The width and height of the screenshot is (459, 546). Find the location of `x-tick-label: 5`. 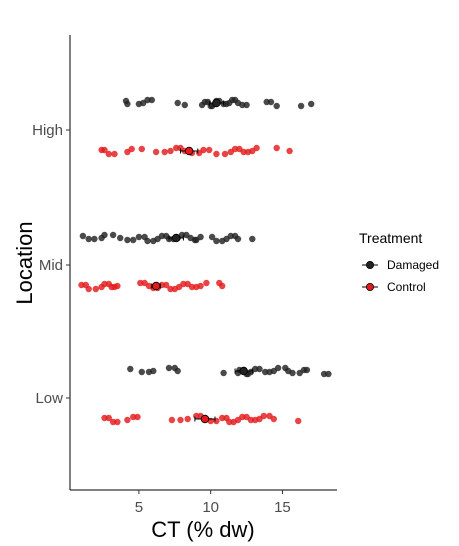

x-tick-label: 5 is located at coordinates (139, 507).